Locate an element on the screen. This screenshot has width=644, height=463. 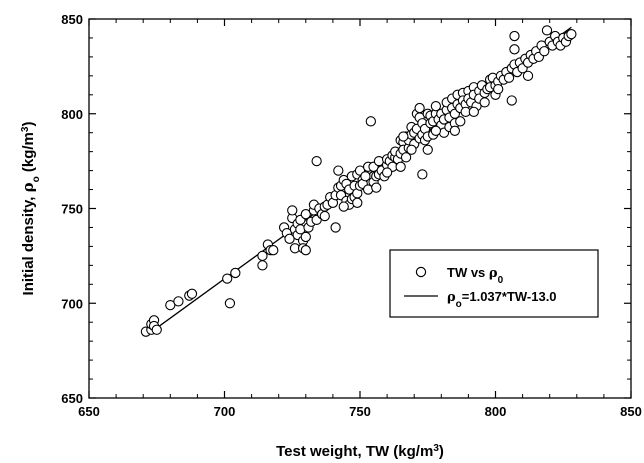
legend: TW vs ρ0 ρo=1.037*TW-13.0 is located at coordinates (494, 283).